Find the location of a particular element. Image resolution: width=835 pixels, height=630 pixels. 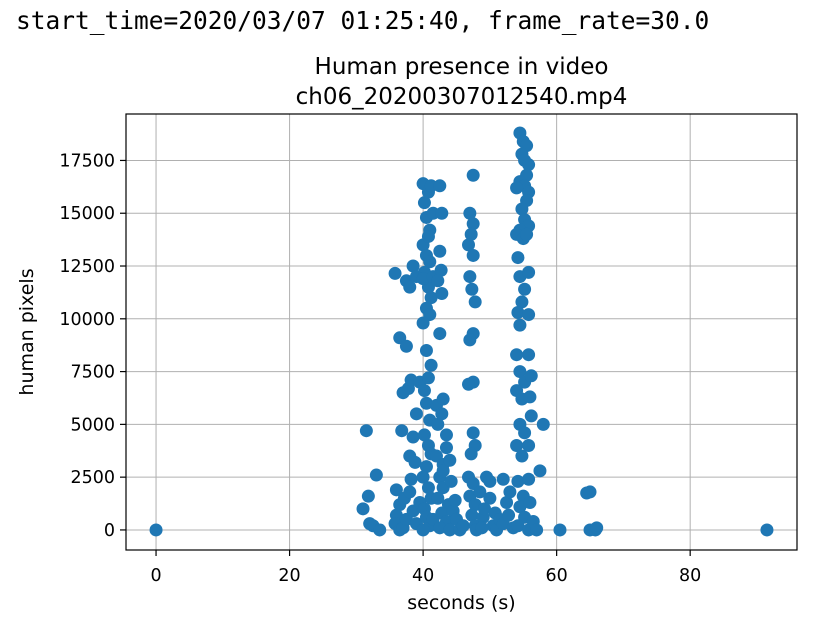

y-tick-label: 15000 is located at coordinates (87, 214).